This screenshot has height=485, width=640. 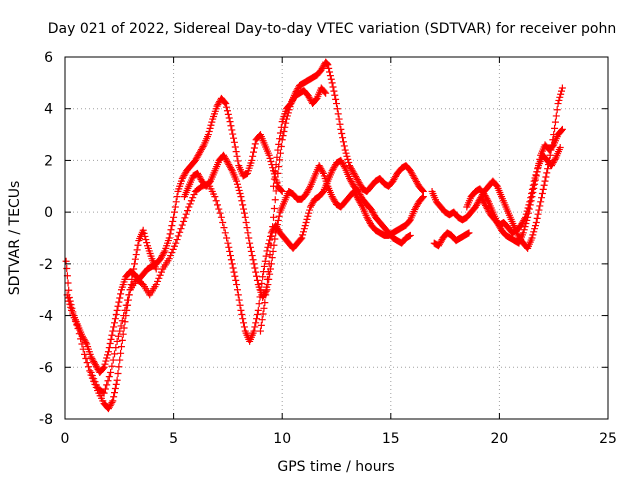 I want to click on x-tick-labels: 0 5 10 15 20 25, so click(x=339, y=439).